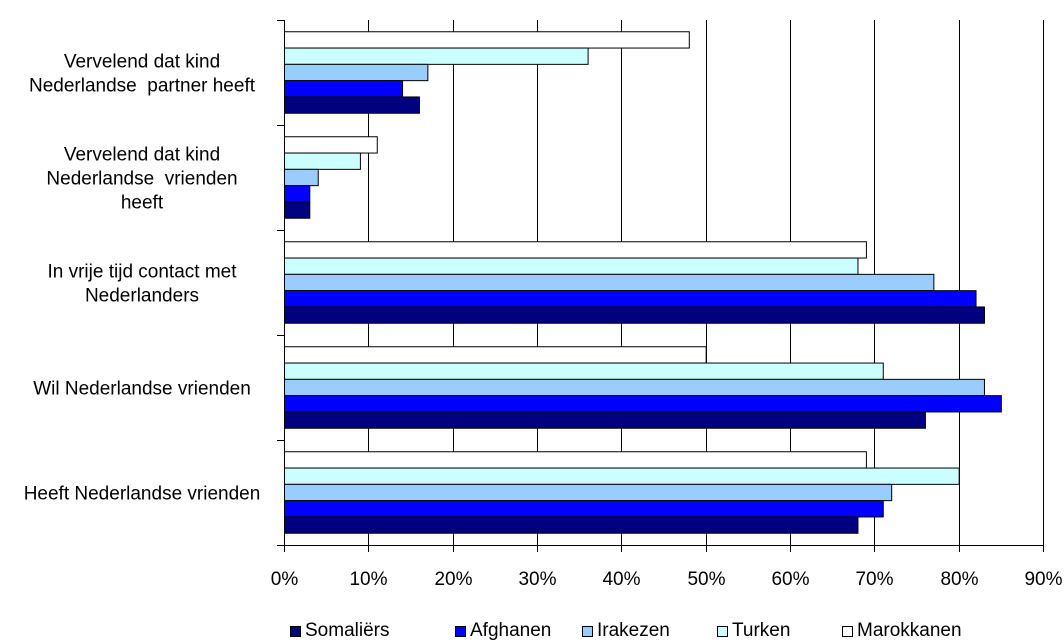  Describe the element at coordinates (142, 389) in the screenshot. I see `category-label: Wil Nederlandse vrienden` at that location.